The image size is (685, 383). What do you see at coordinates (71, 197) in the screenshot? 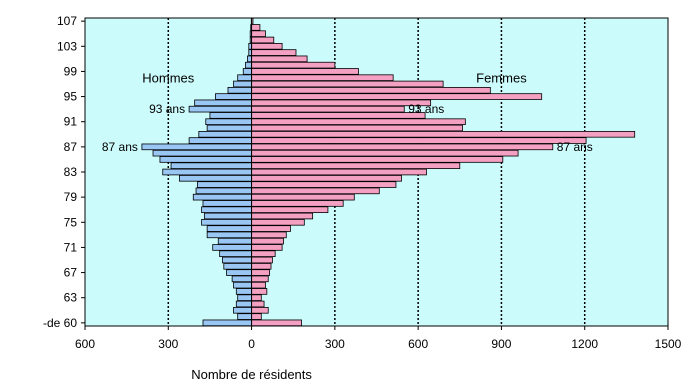
I see `y-tick-label: 79` at bounding box center [71, 197].